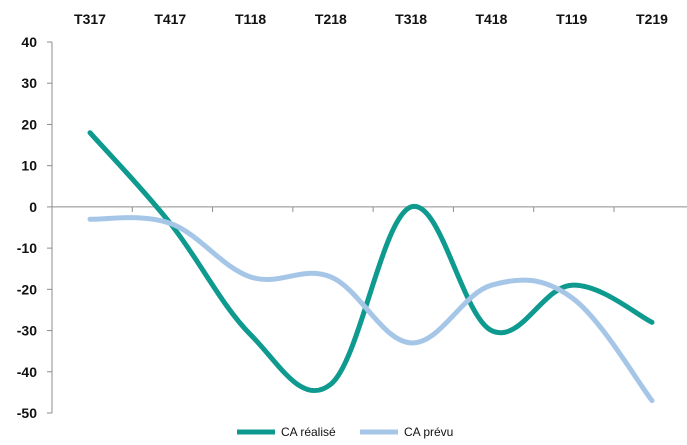 The image size is (687, 445). Describe the element at coordinates (90, 19) in the screenshot. I see `x-tick-label: T317` at that location.